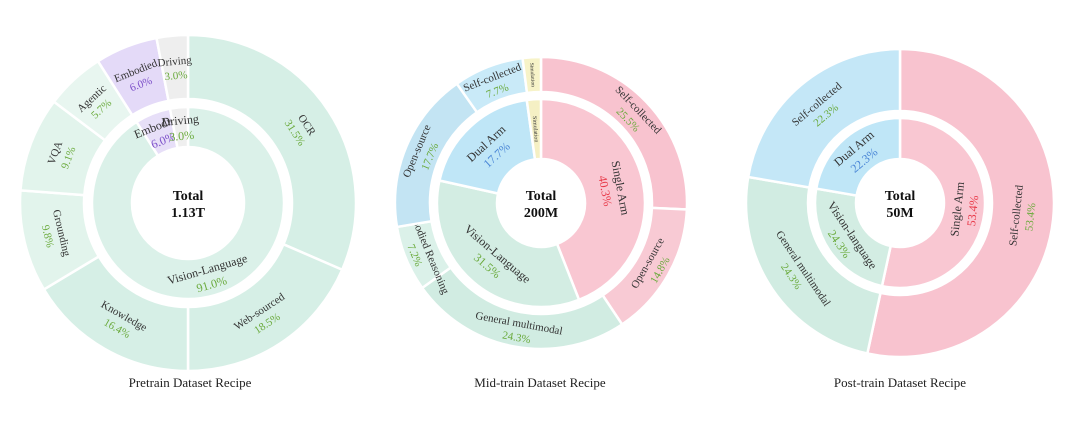 Image resolution: width=1080 pixels, height=423 pixels. I want to click on chart-caption-posttrain: Post-train Dataset Recipe, so click(900, 382).